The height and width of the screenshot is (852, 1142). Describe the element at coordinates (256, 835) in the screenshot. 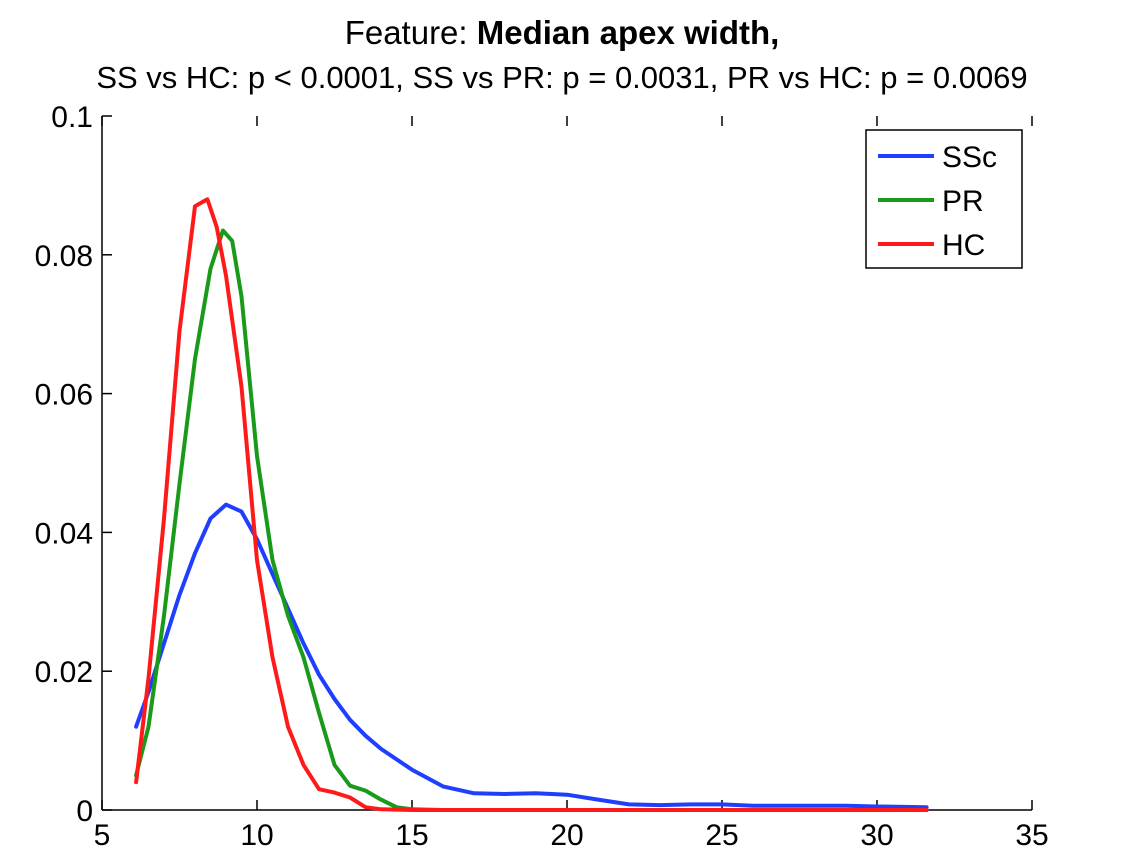

I see `x-tick-label: 10` at that location.